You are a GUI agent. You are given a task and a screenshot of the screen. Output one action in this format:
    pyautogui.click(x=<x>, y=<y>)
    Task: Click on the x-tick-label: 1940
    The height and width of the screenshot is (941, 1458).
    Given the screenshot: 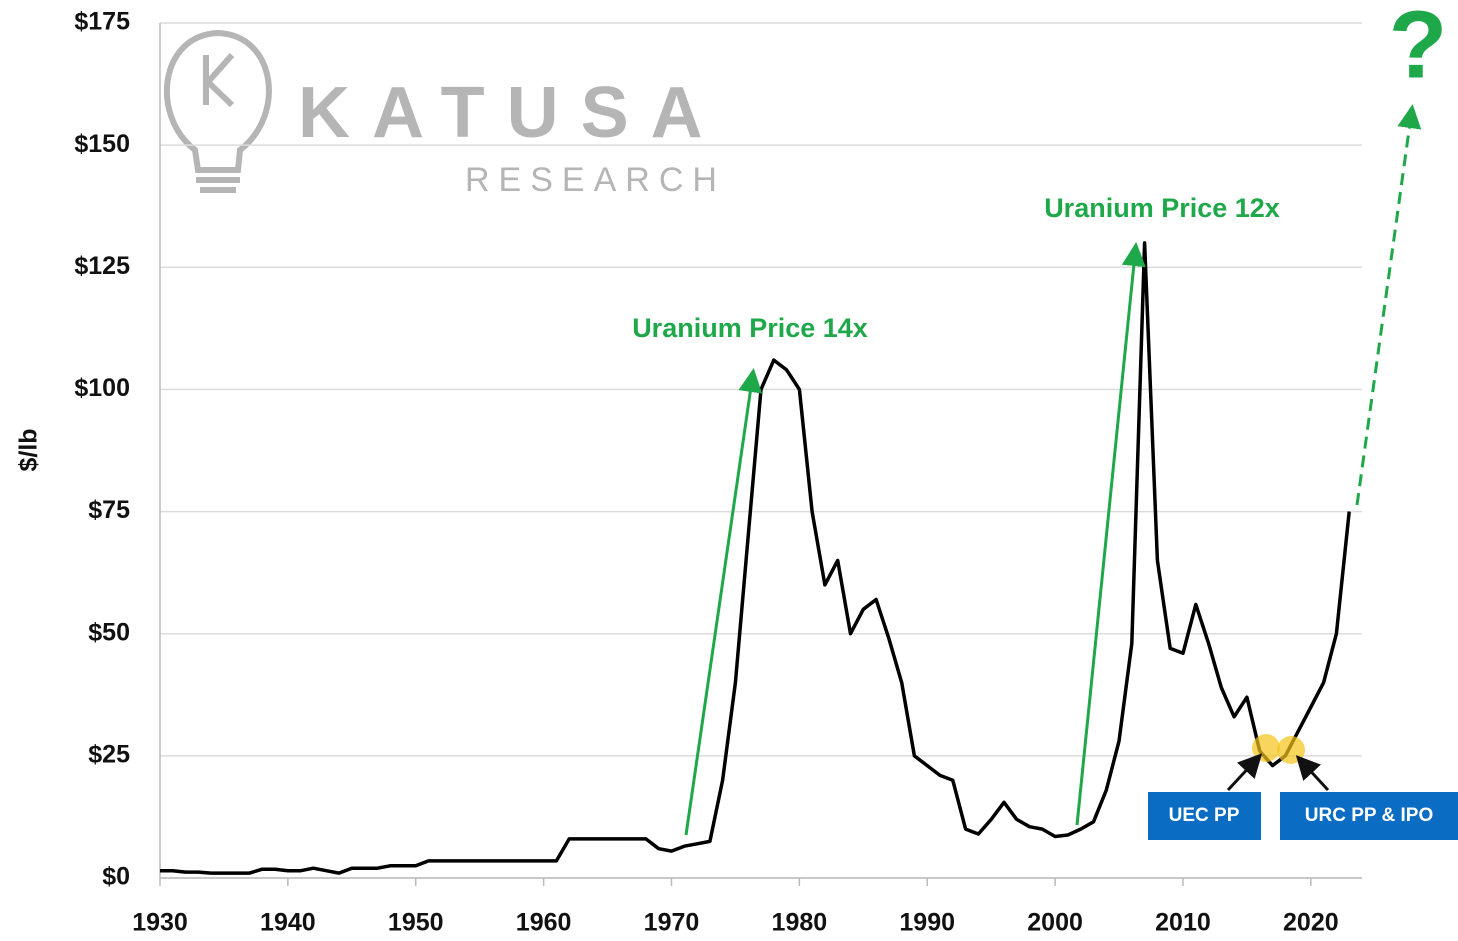 What is the action you would take?
    pyautogui.click(x=288, y=923)
    